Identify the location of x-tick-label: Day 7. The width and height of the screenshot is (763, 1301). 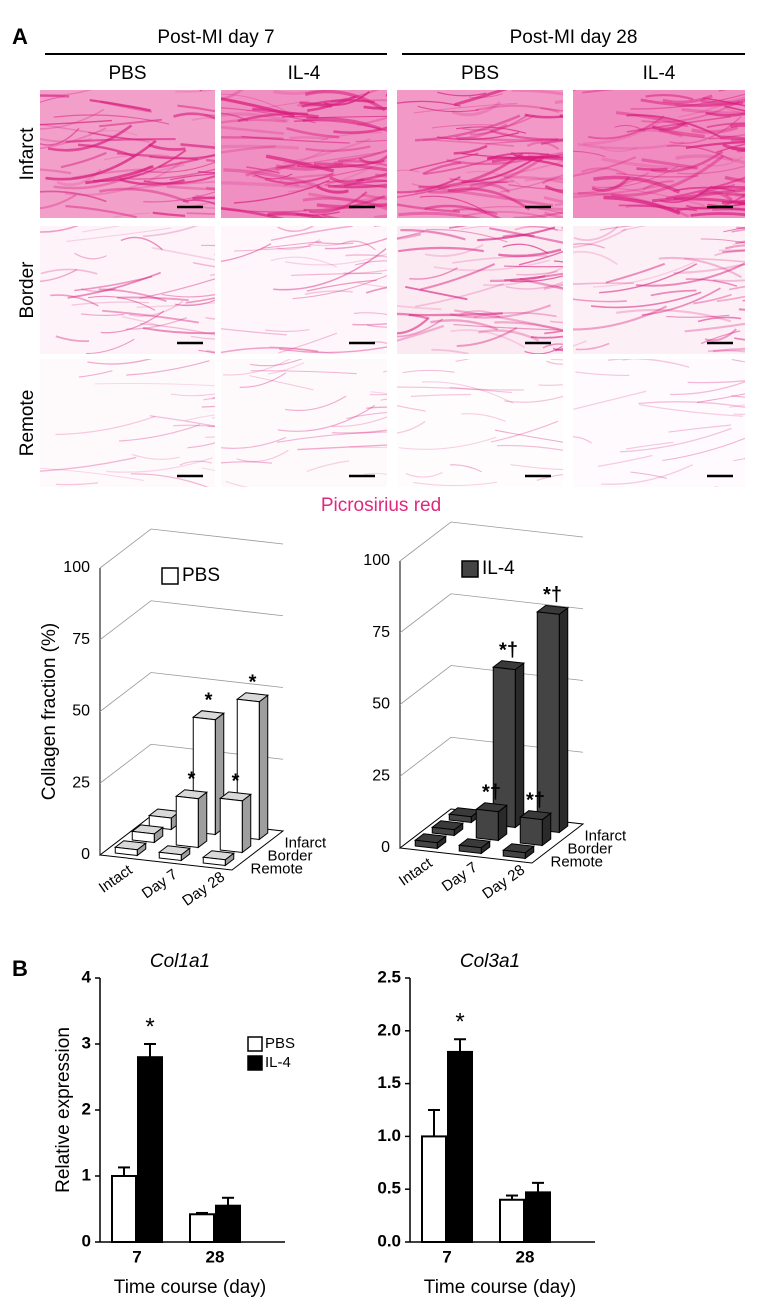
(160, 884).